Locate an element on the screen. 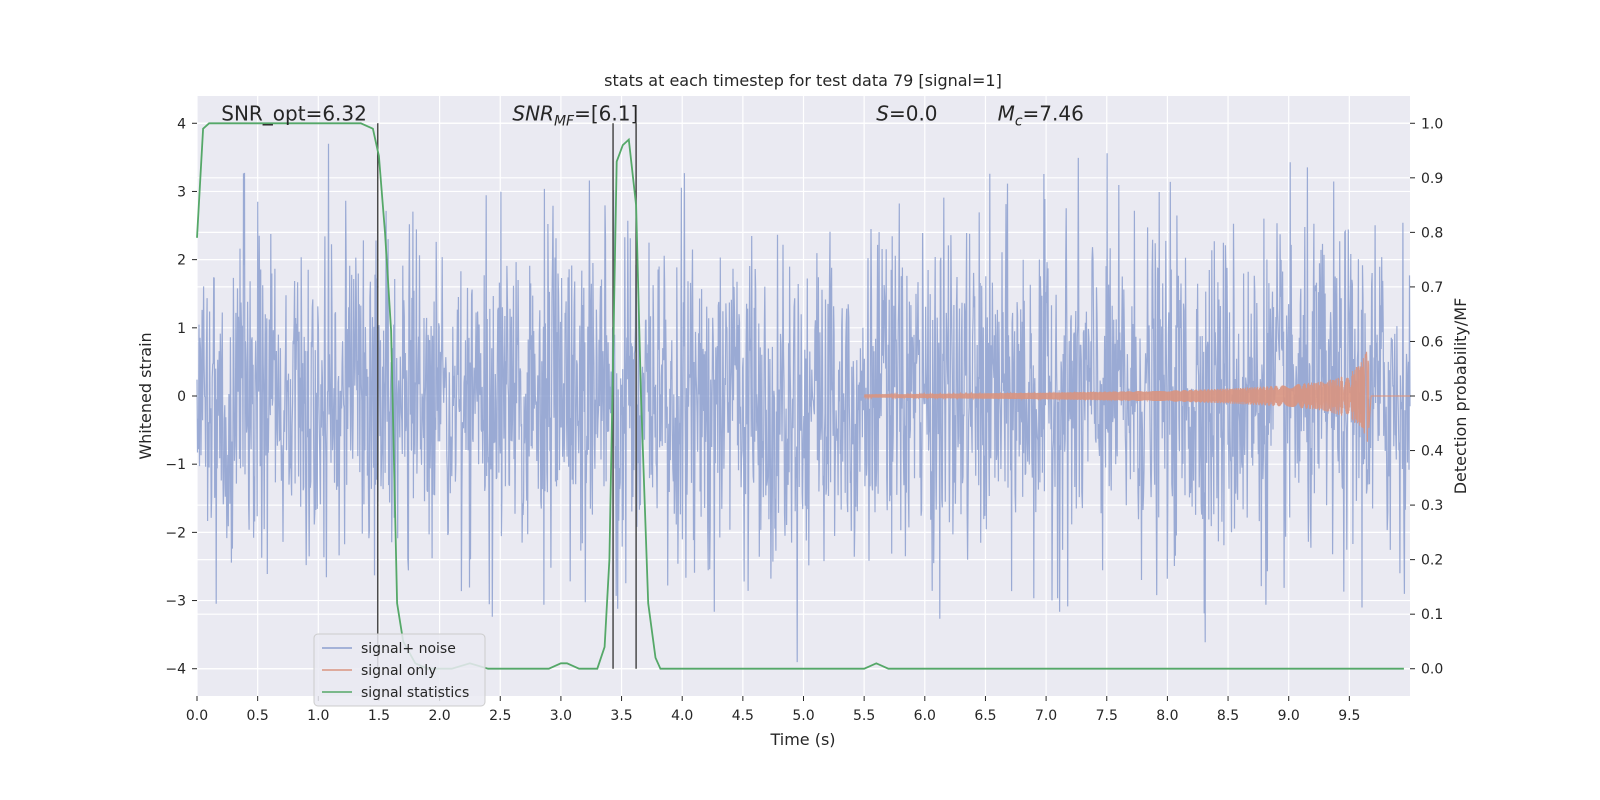 Image resolution: width=1600 pixels, height=800 pixels. series-signal-only is located at coordinates (1136, 396).